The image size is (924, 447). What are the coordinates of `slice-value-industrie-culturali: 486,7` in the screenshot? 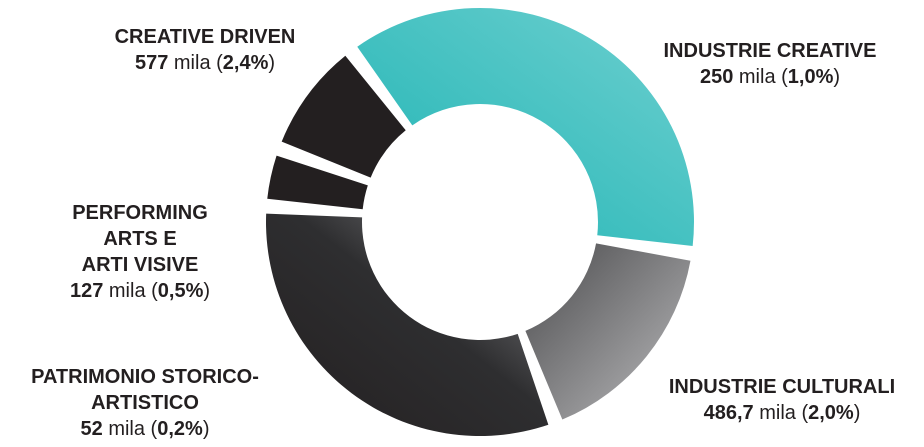 It's located at (728, 413).